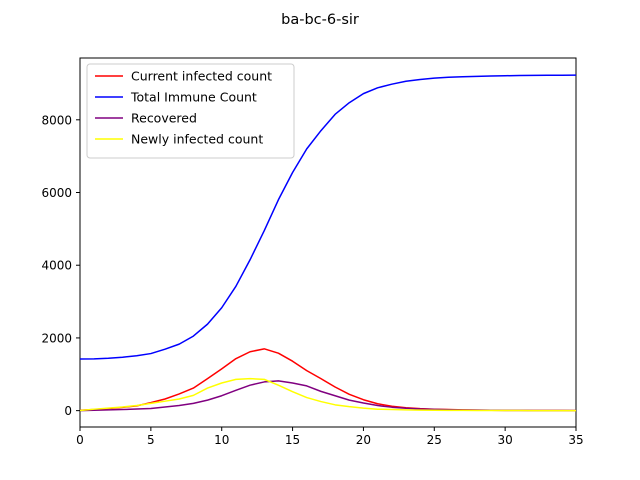 This screenshot has width=640, height=480. I want to click on y-tick-label: 2000, so click(56, 338).